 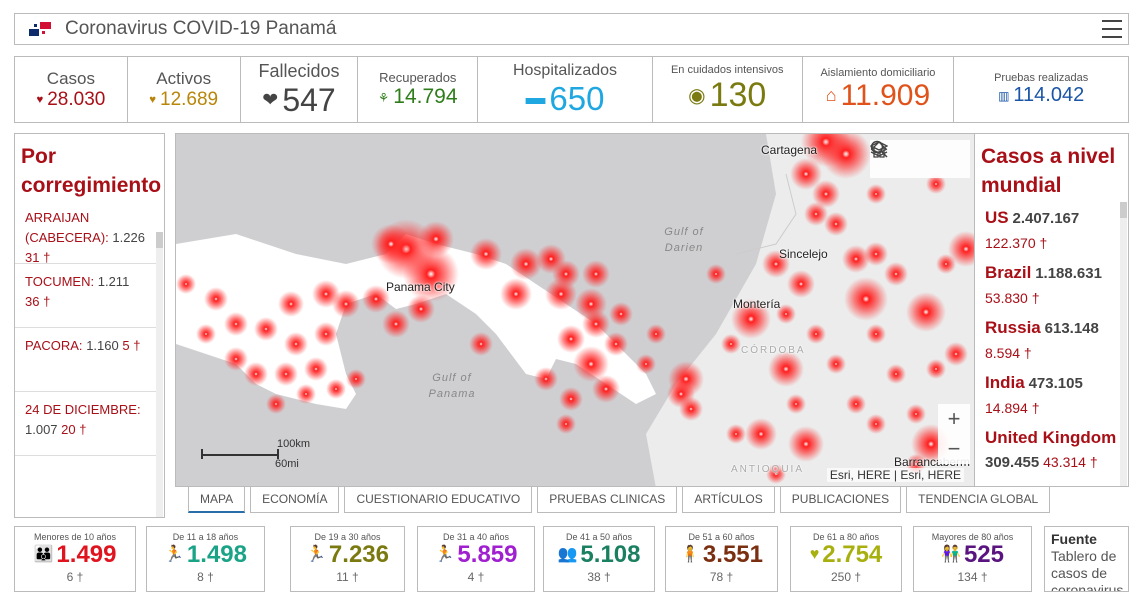 I want to click on list-item: 24 DE DICIEMBRE: 1.007 20 †, so click(x=86, y=424).